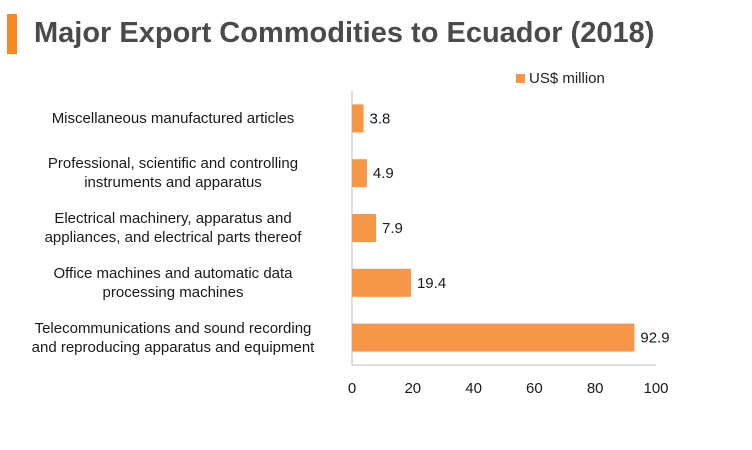 The height and width of the screenshot is (450, 752). Describe the element at coordinates (473, 388) in the screenshot. I see `x-tick-label: 40` at that location.